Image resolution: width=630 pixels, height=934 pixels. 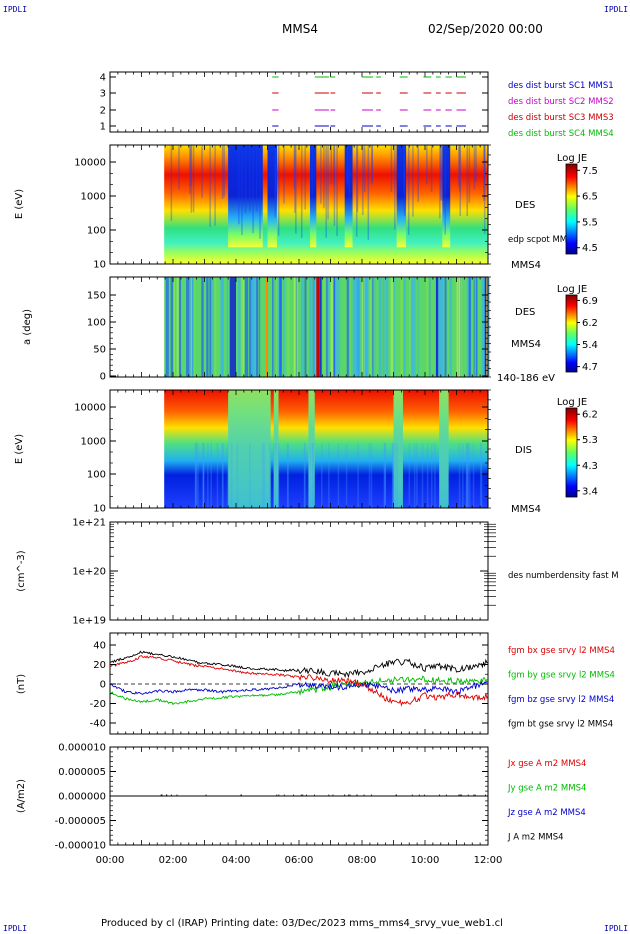 I want to click on des-pitch-low-flux, so click(x=232, y=327).